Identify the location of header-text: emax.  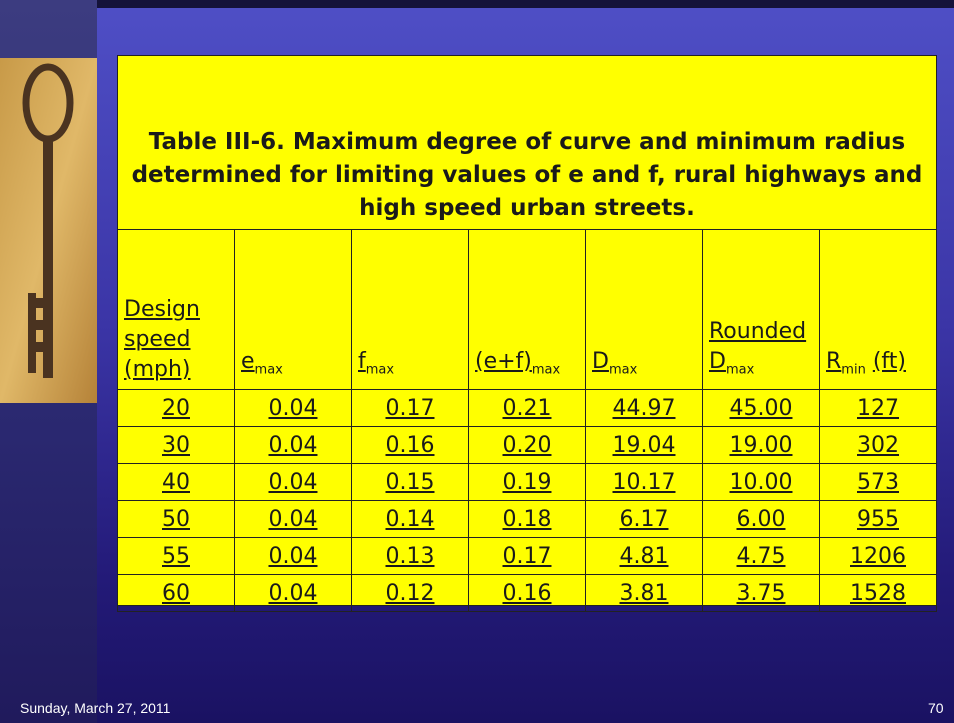
(262, 362).